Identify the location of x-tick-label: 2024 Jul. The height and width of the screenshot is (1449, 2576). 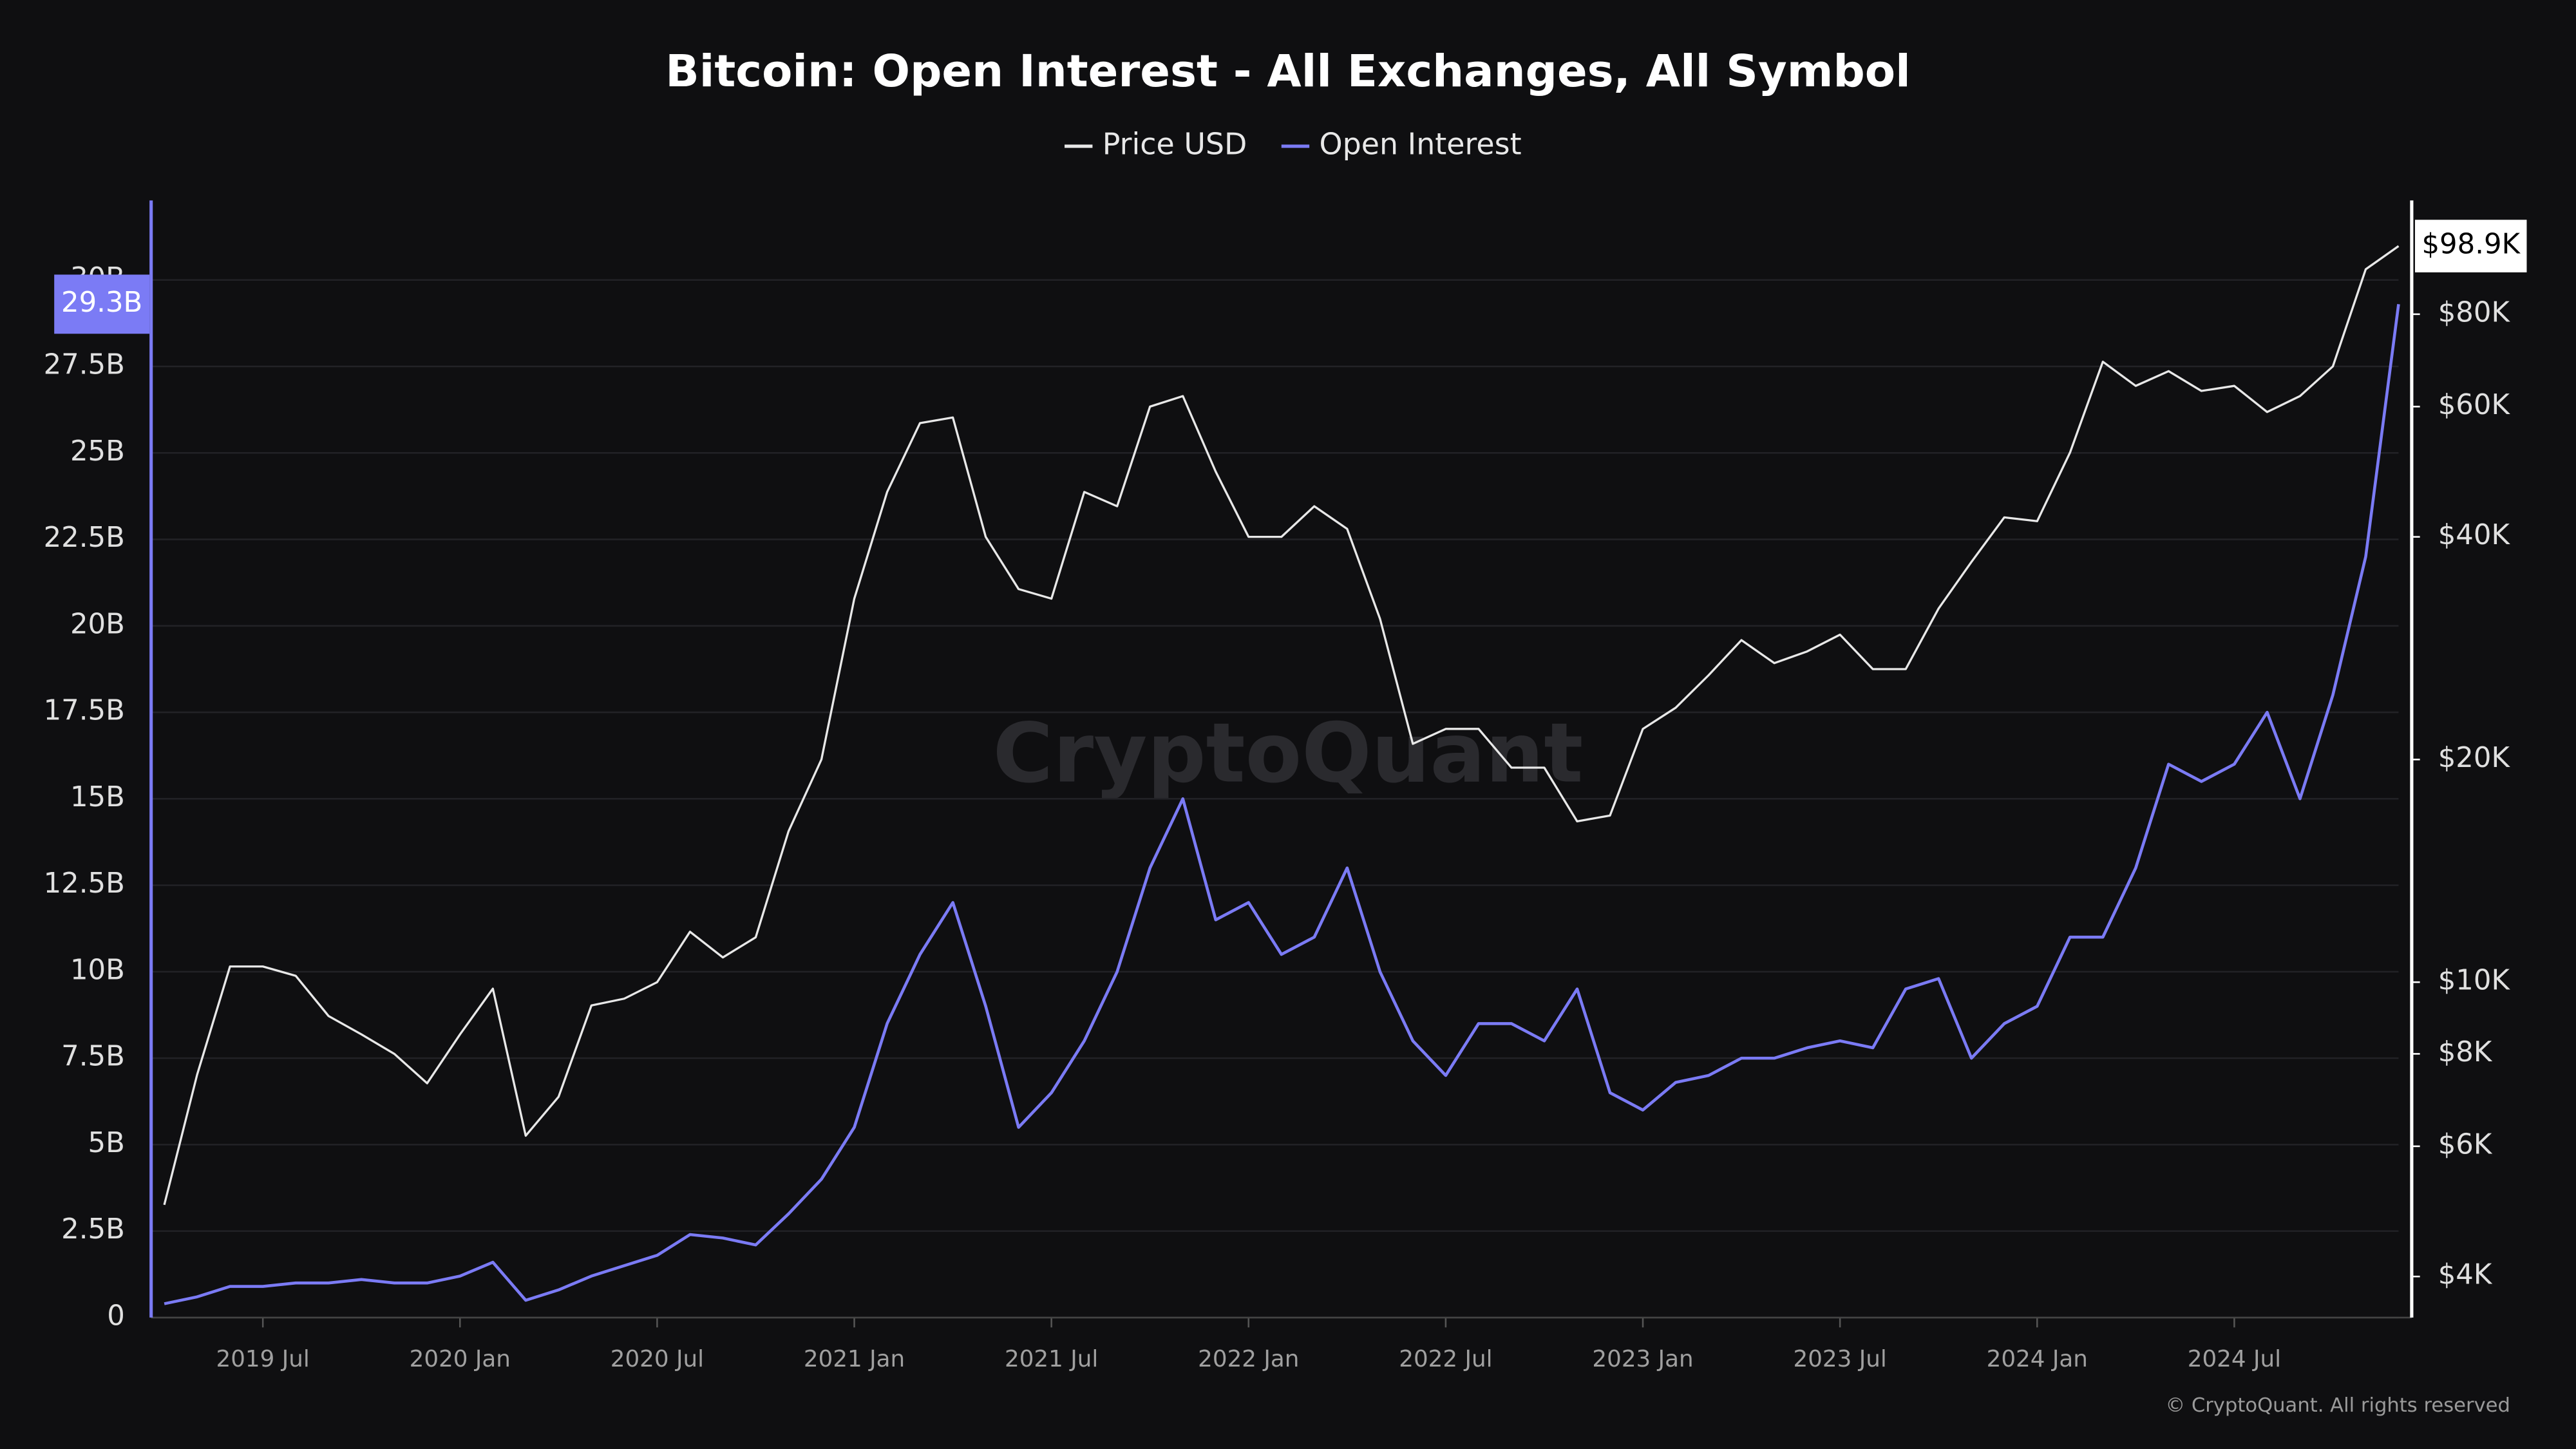
(2234, 1359).